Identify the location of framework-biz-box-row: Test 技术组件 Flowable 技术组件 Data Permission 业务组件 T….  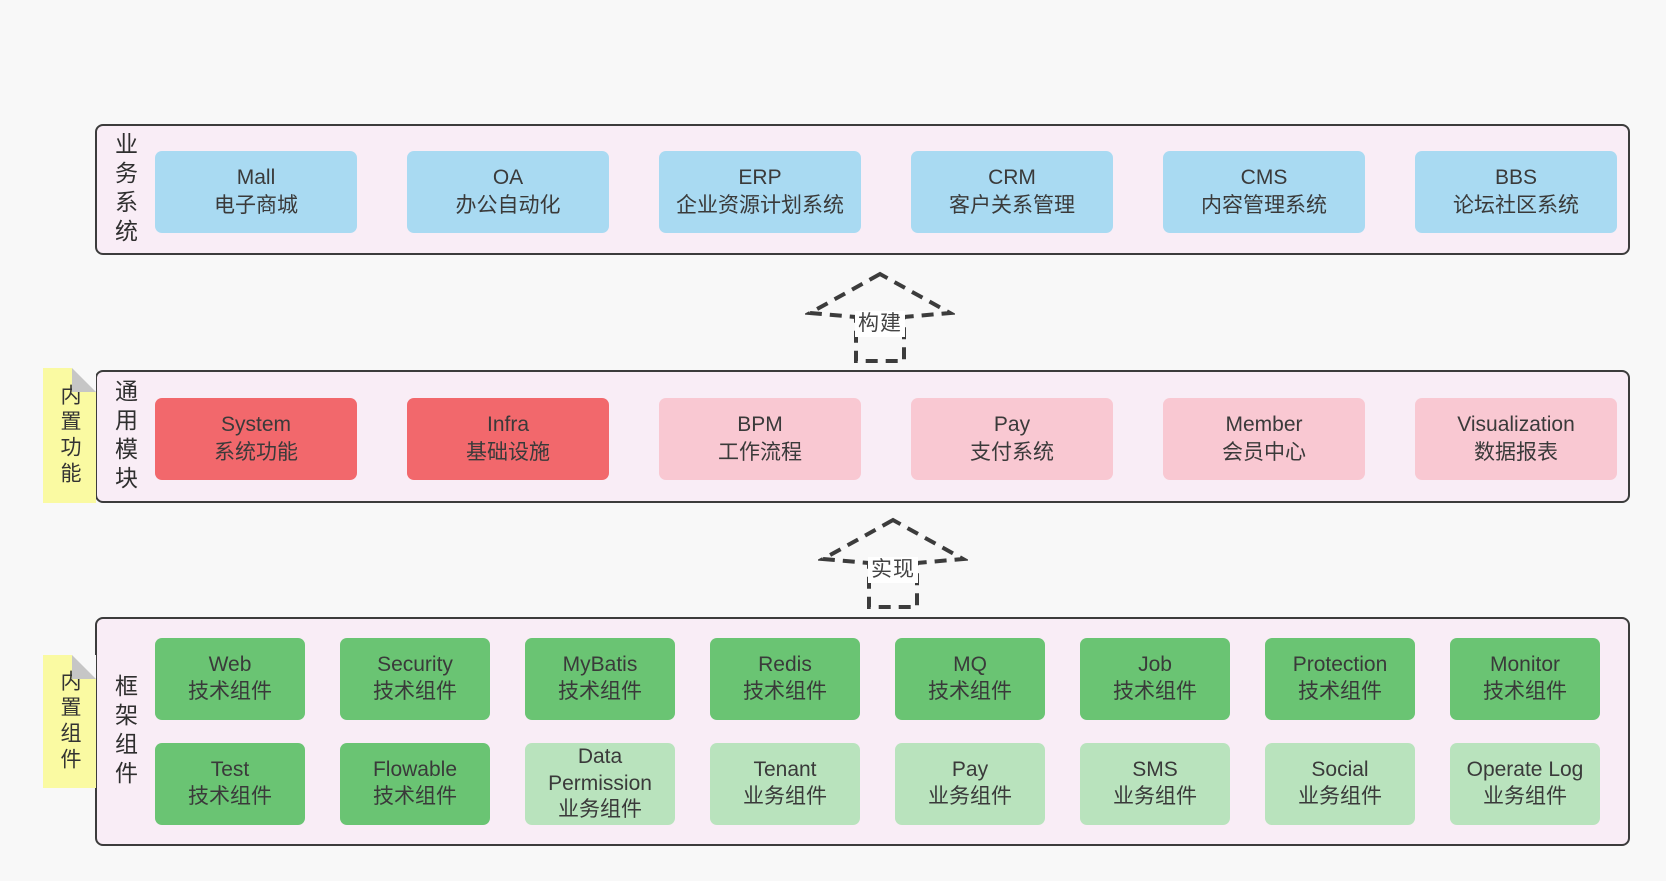
(877, 784).